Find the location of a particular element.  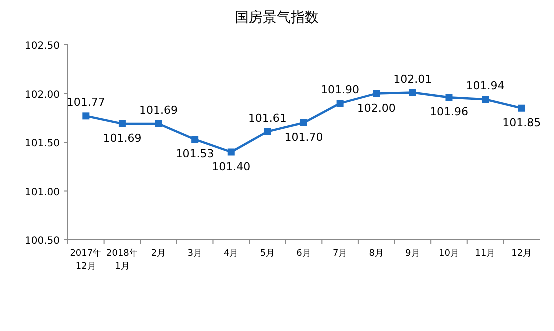

x-tick-label: 10月 is located at coordinates (449, 254).